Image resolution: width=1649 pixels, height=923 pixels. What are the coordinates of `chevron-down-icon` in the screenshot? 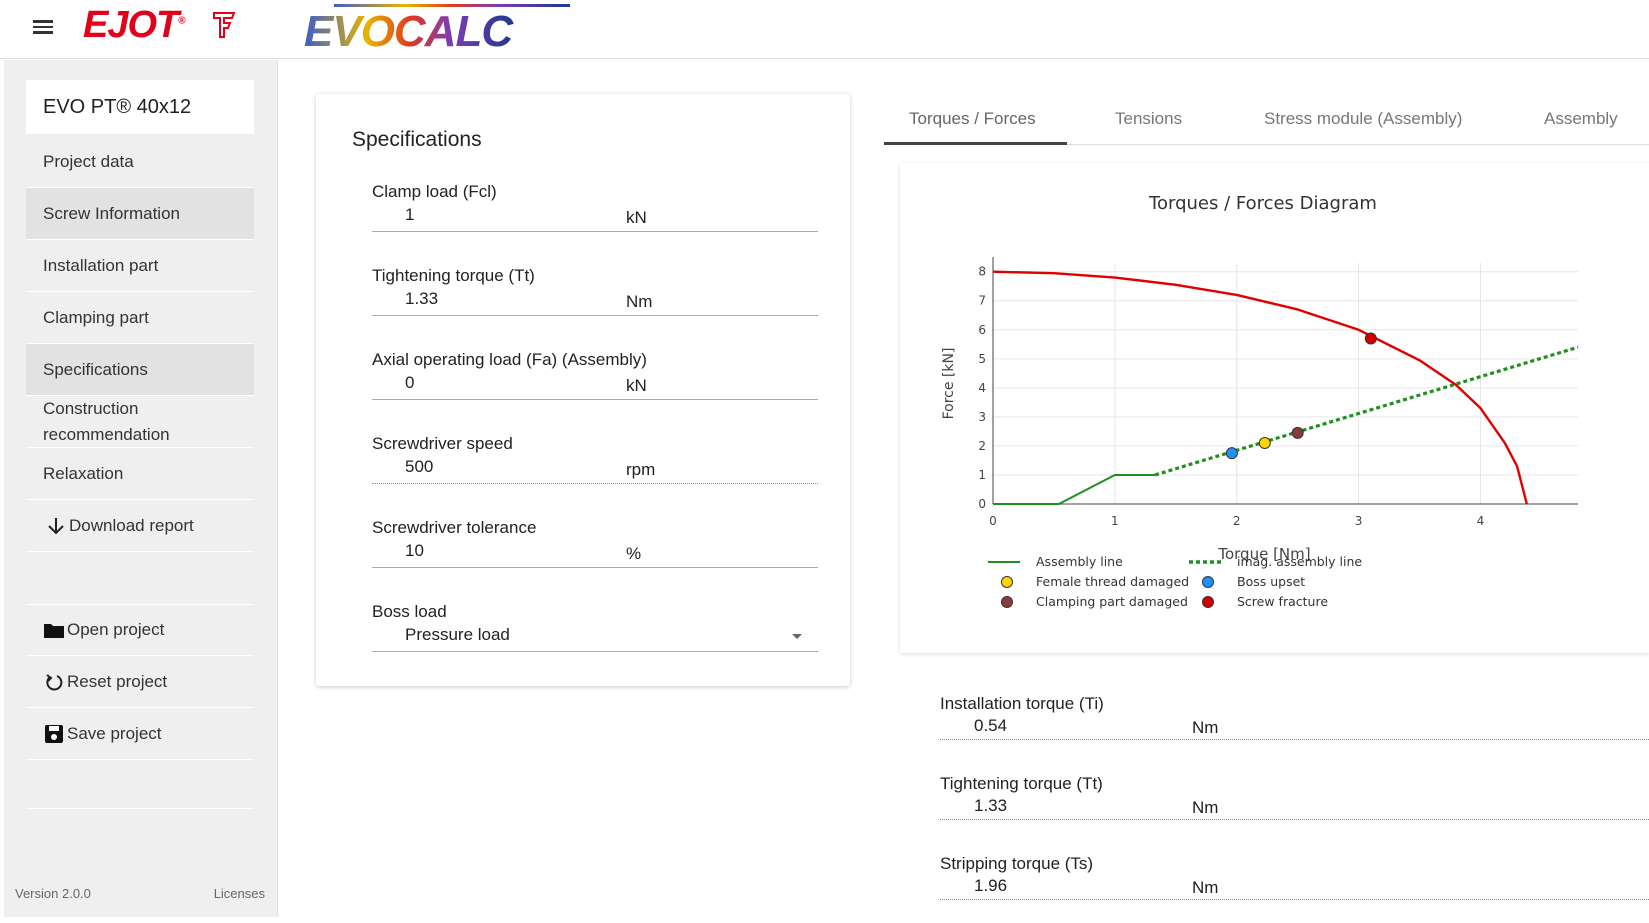 It's located at (797, 636).